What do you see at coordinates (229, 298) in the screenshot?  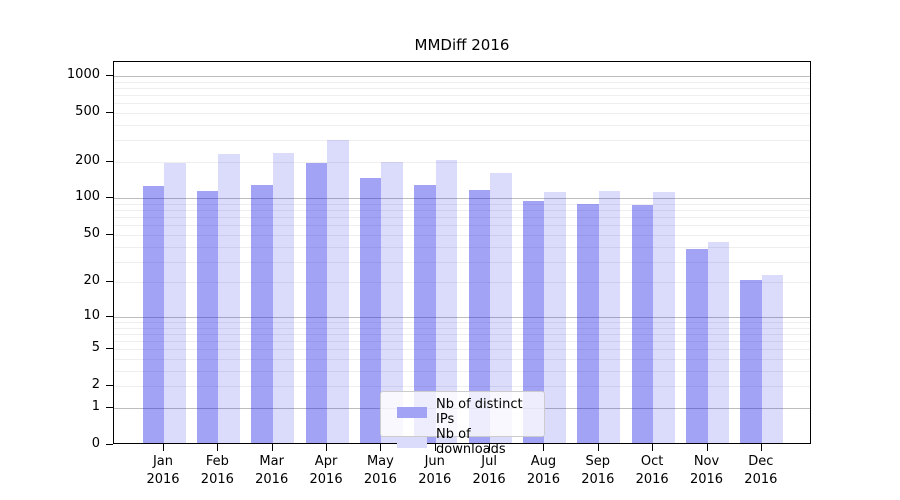 I see `bar-feb-downloads` at bounding box center [229, 298].